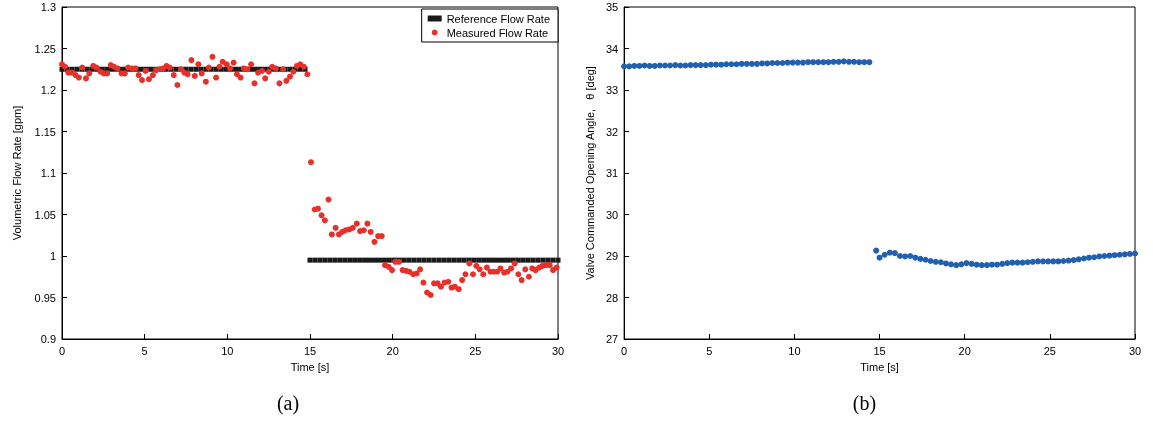 The height and width of the screenshot is (433, 1153). What do you see at coordinates (612, 173) in the screenshot?
I see `y-tick-label: 31` at bounding box center [612, 173].